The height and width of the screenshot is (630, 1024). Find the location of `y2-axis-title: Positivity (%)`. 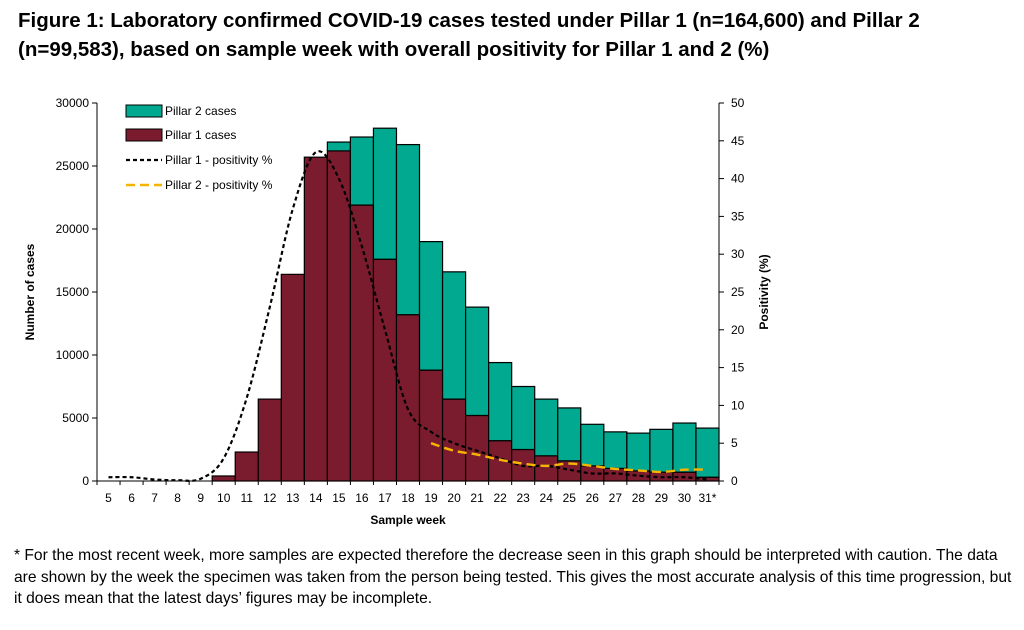

y2-axis-title: Positivity (%) is located at coordinates (764, 291).